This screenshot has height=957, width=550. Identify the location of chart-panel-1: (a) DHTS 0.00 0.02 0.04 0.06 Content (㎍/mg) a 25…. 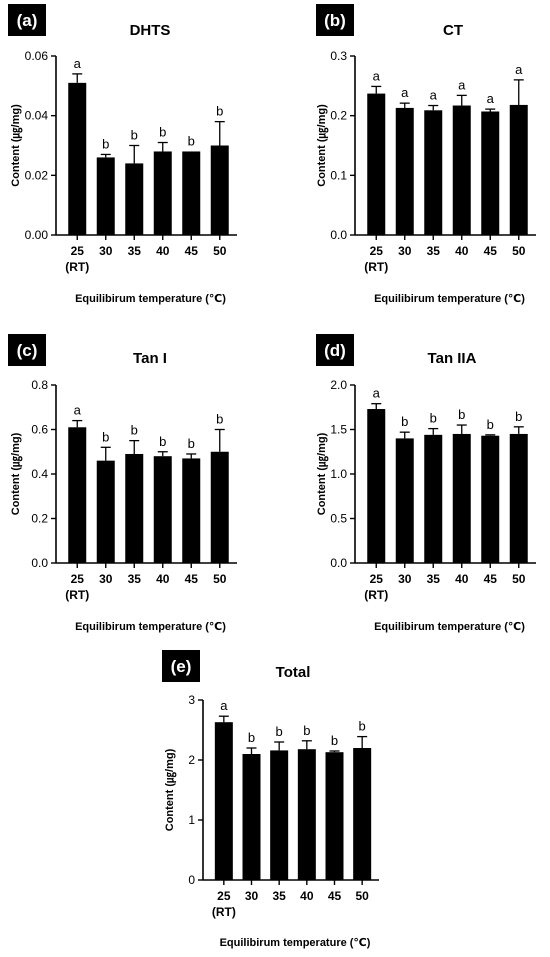
(122, 154).